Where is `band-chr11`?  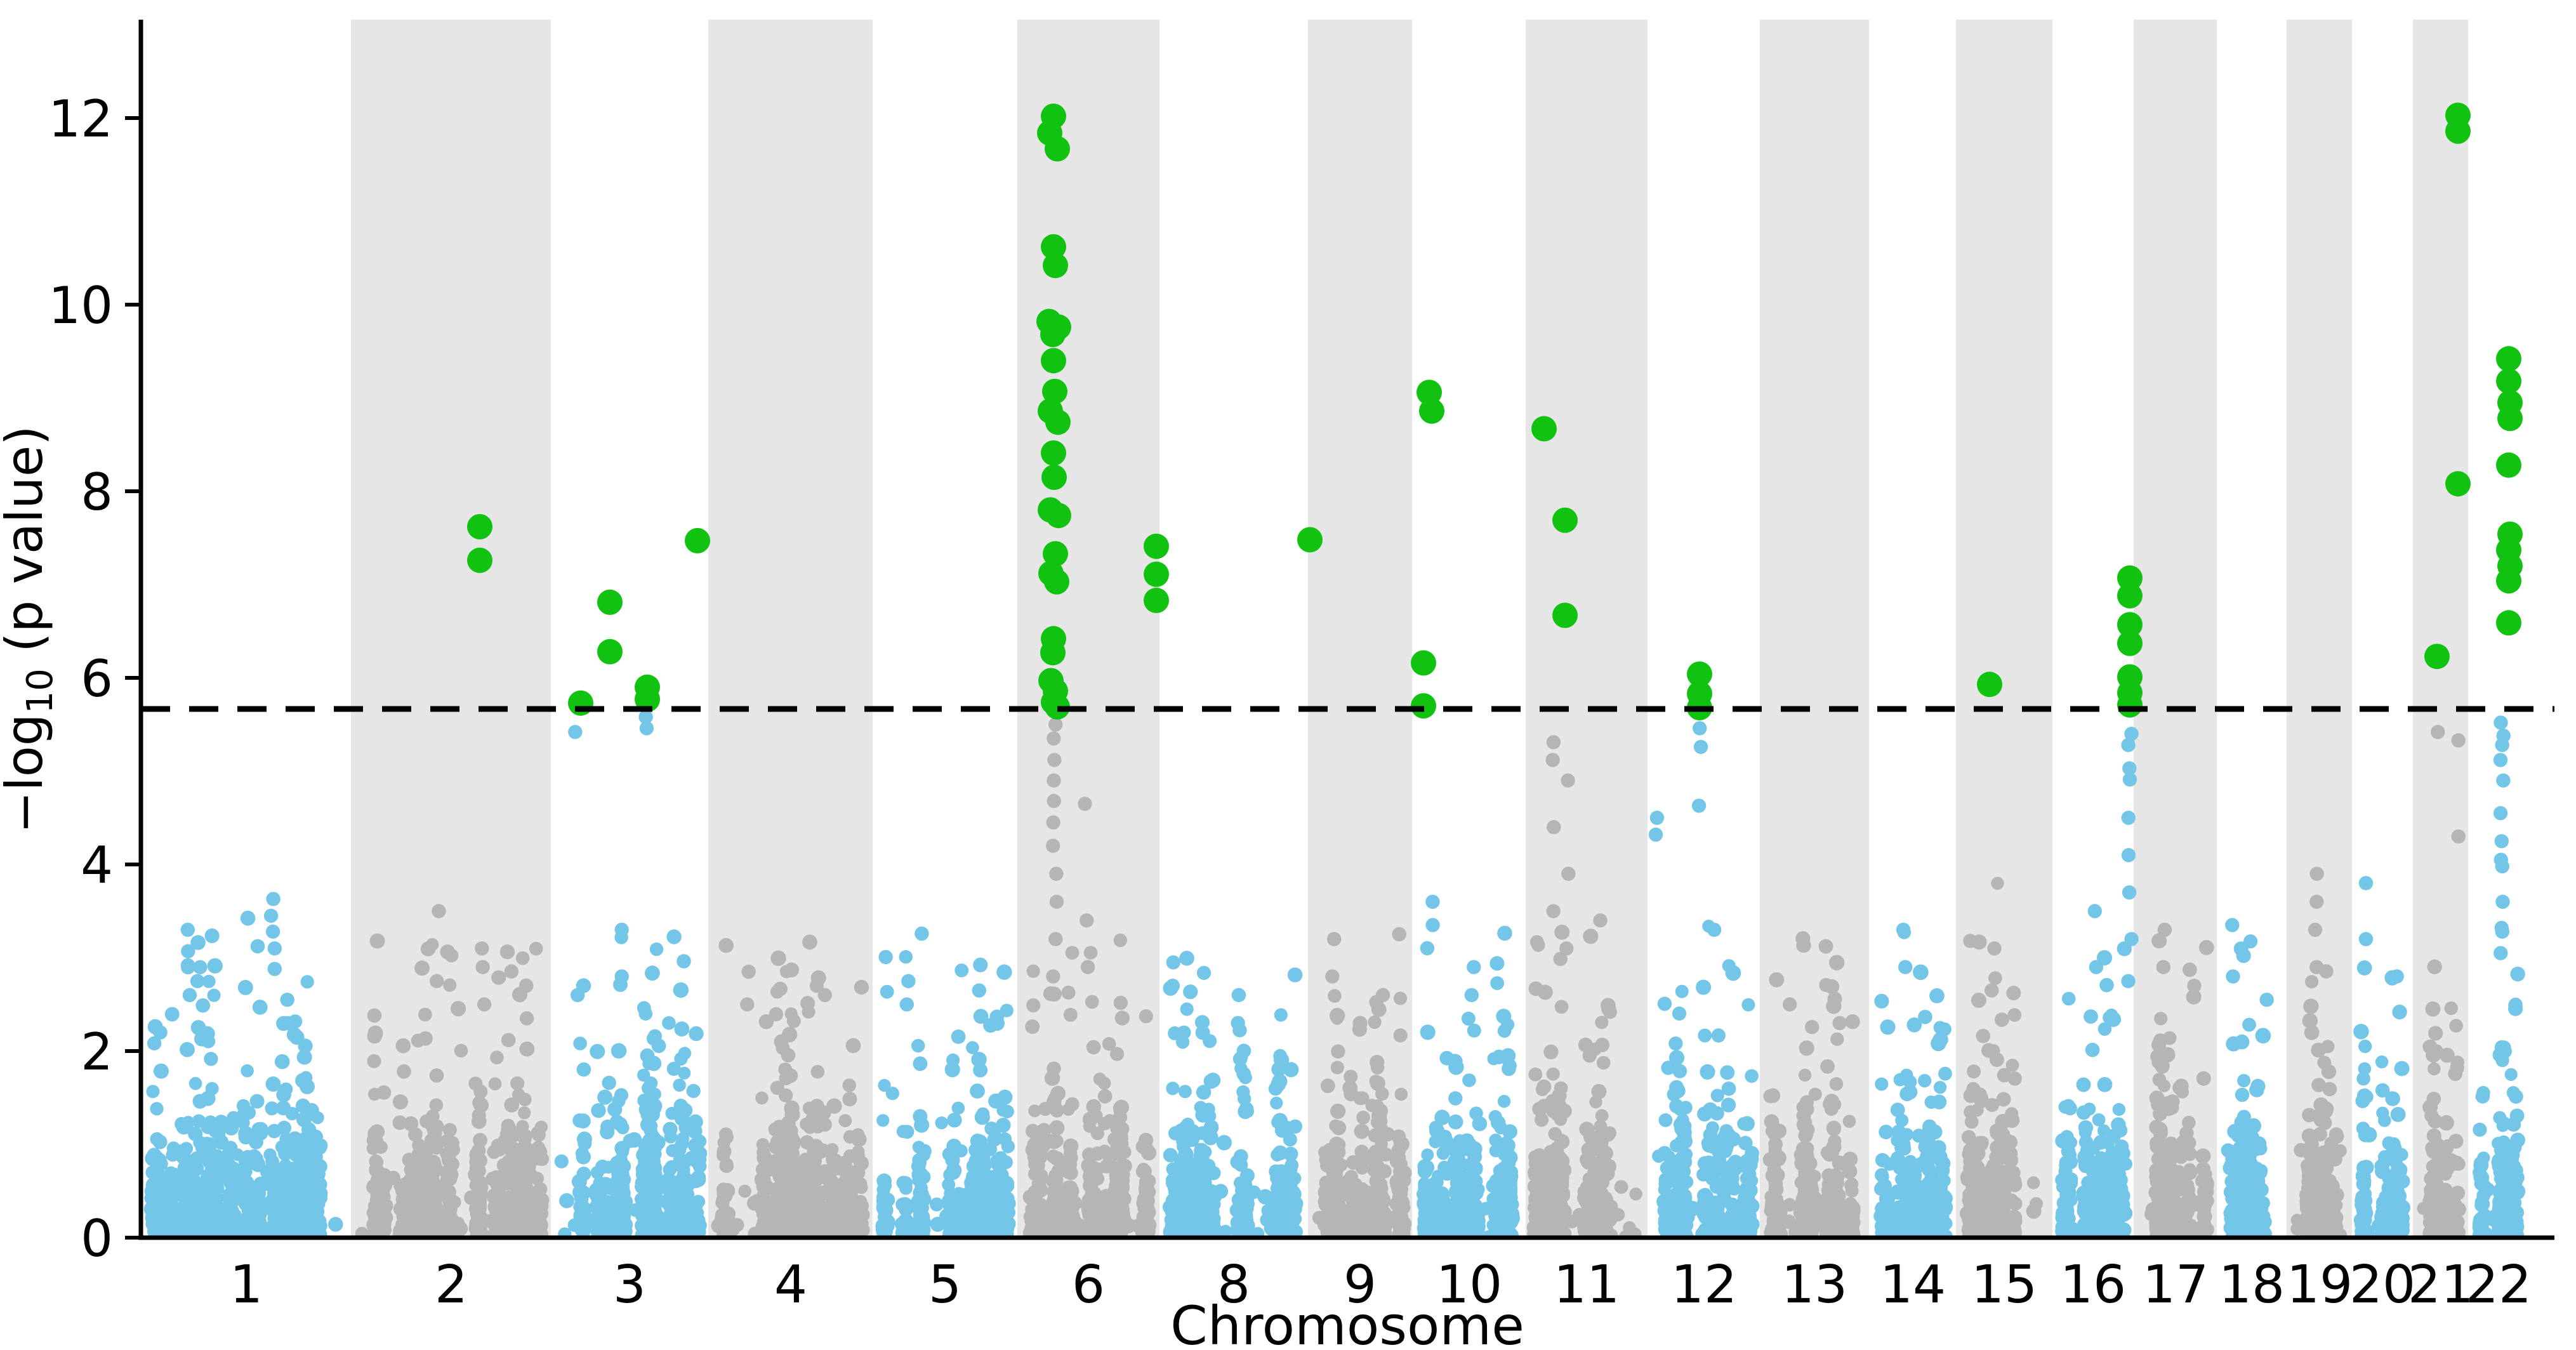
band-chr11 is located at coordinates (1587, 629).